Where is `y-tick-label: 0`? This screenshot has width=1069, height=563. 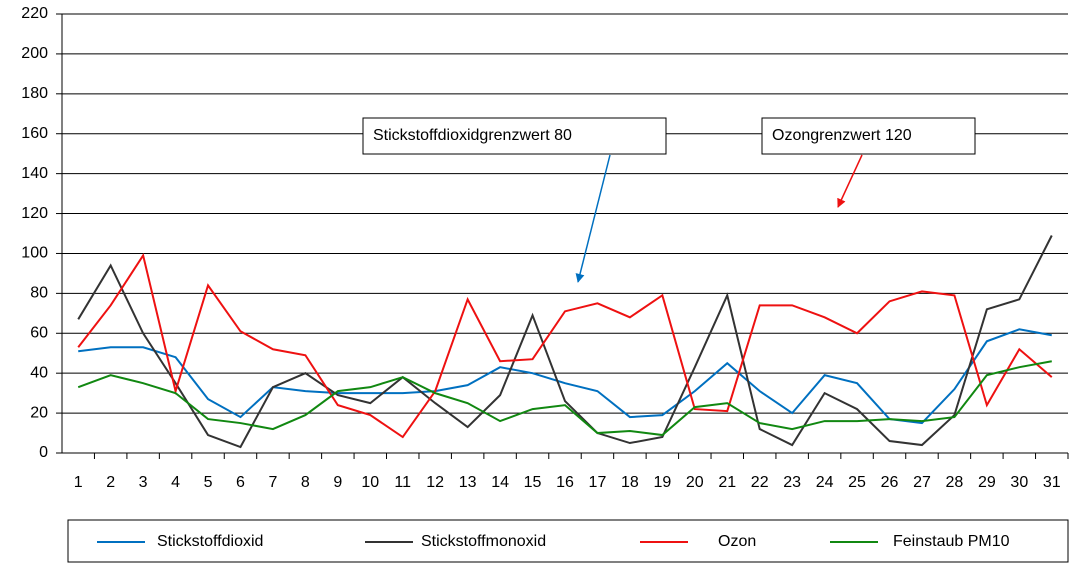
y-tick-label: 0 is located at coordinates (43, 452).